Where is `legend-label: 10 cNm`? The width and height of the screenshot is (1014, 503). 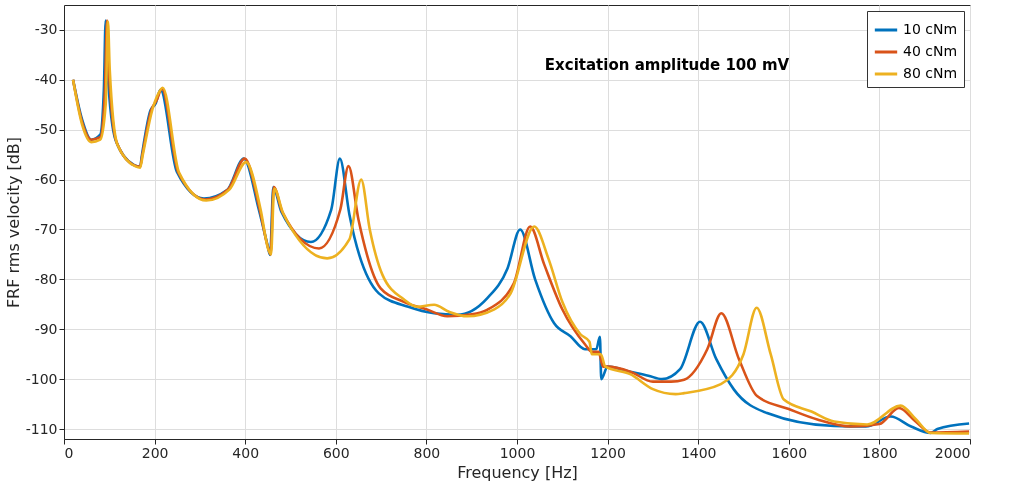 legend-label: 10 cNm is located at coordinates (930, 29).